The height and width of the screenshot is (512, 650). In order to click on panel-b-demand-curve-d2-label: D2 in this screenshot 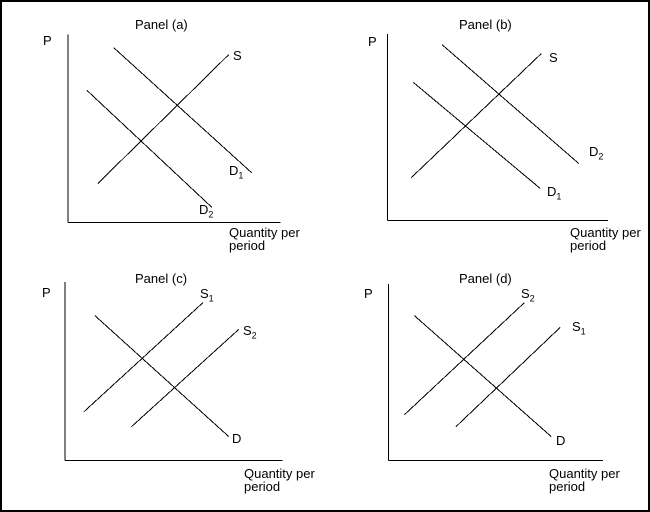, I will do `click(596, 153)`.